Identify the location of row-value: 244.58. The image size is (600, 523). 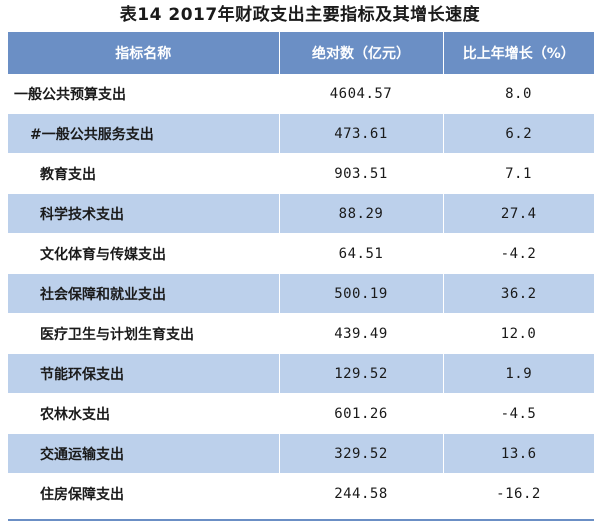
(361, 493).